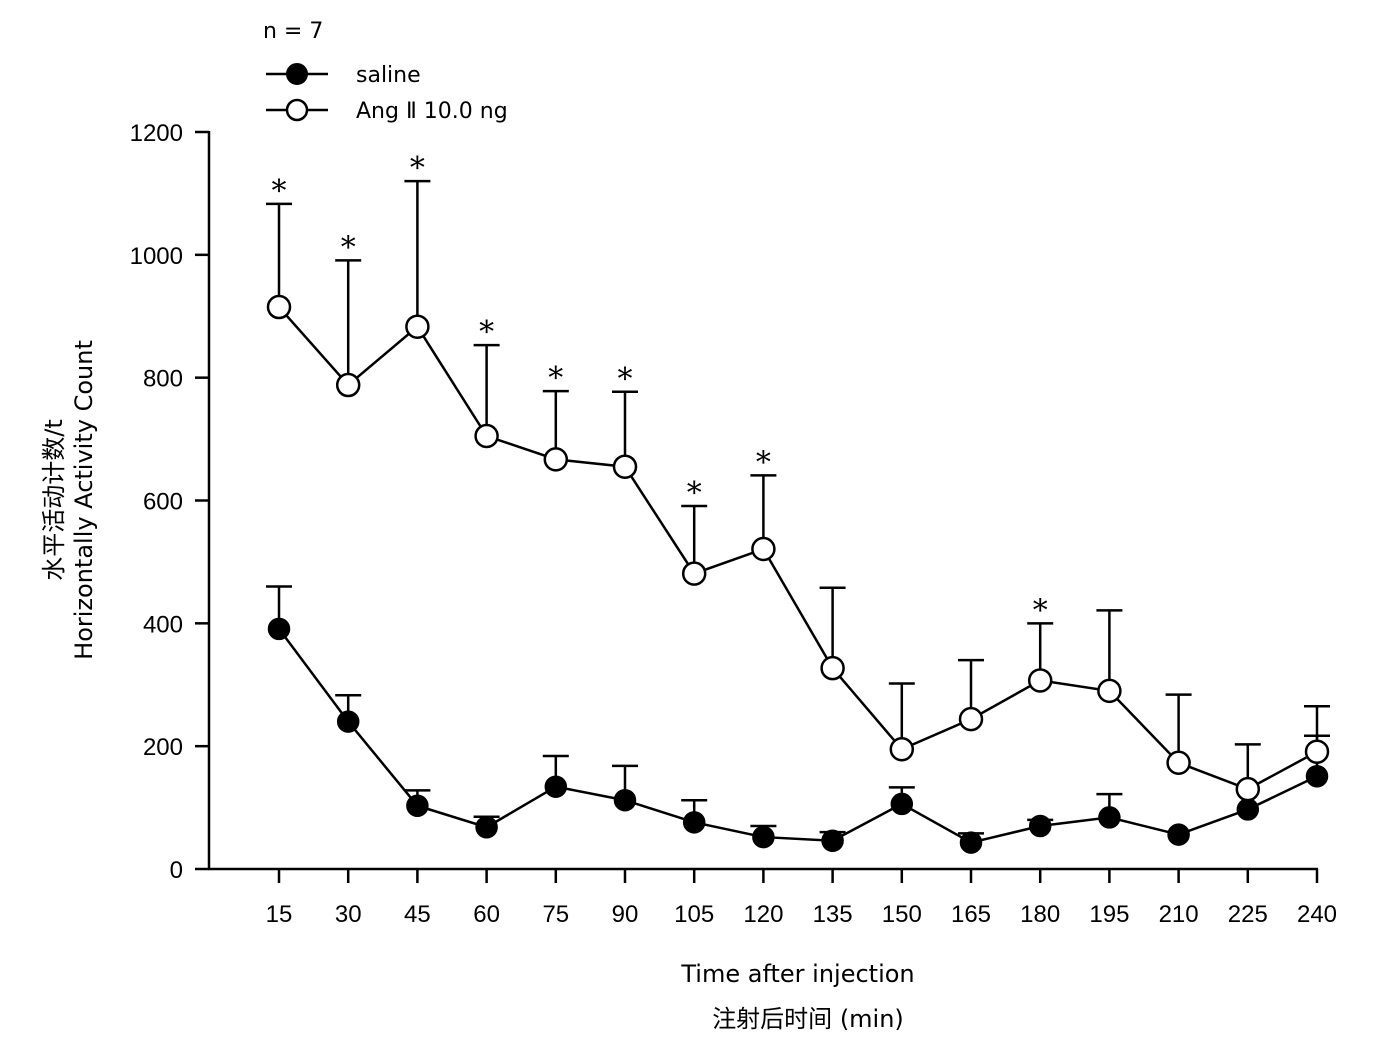 The width and height of the screenshot is (1392, 1052). What do you see at coordinates (279, 914) in the screenshot?
I see `x-tick-label: 15` at bounding box center [279, 914].